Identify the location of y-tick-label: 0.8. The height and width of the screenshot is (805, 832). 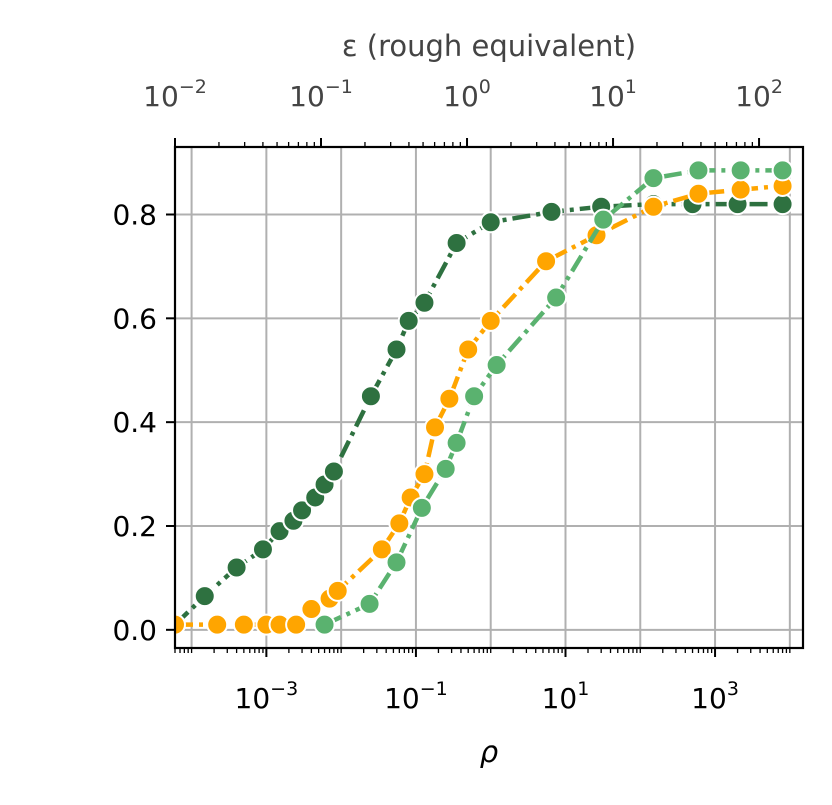
(134, 214).